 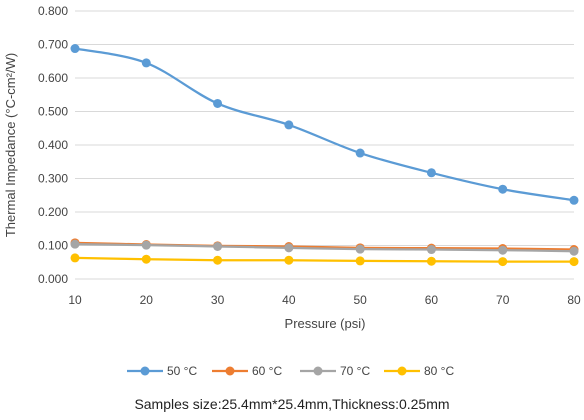 I want to click on x-tick-label: 80, so click(x=574, y=300).